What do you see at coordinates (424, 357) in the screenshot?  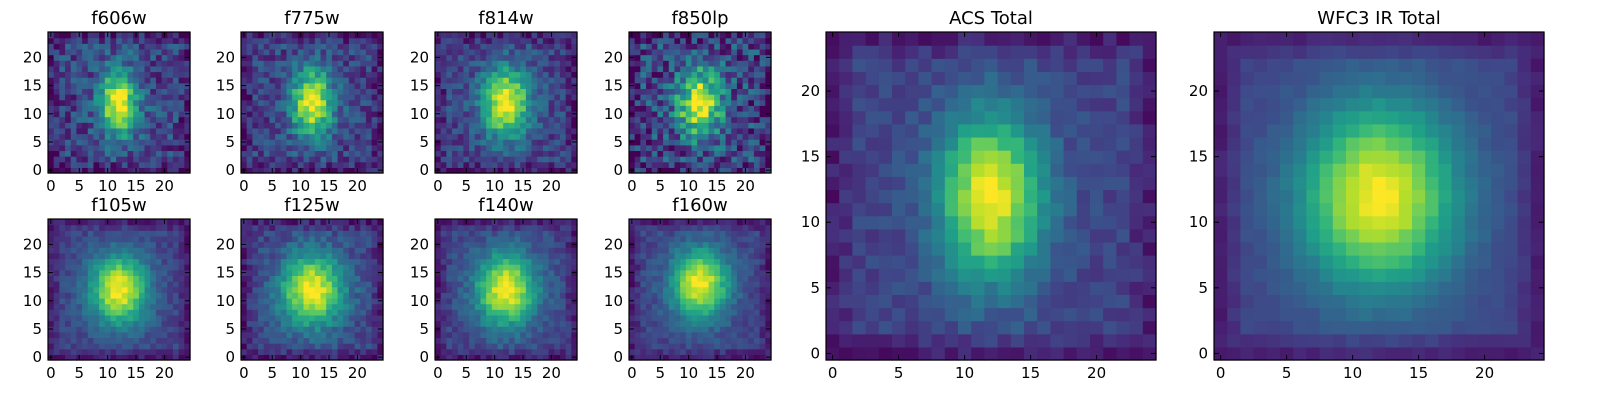 I see `y-tick-label: 0` at bounding box center [424, 357].